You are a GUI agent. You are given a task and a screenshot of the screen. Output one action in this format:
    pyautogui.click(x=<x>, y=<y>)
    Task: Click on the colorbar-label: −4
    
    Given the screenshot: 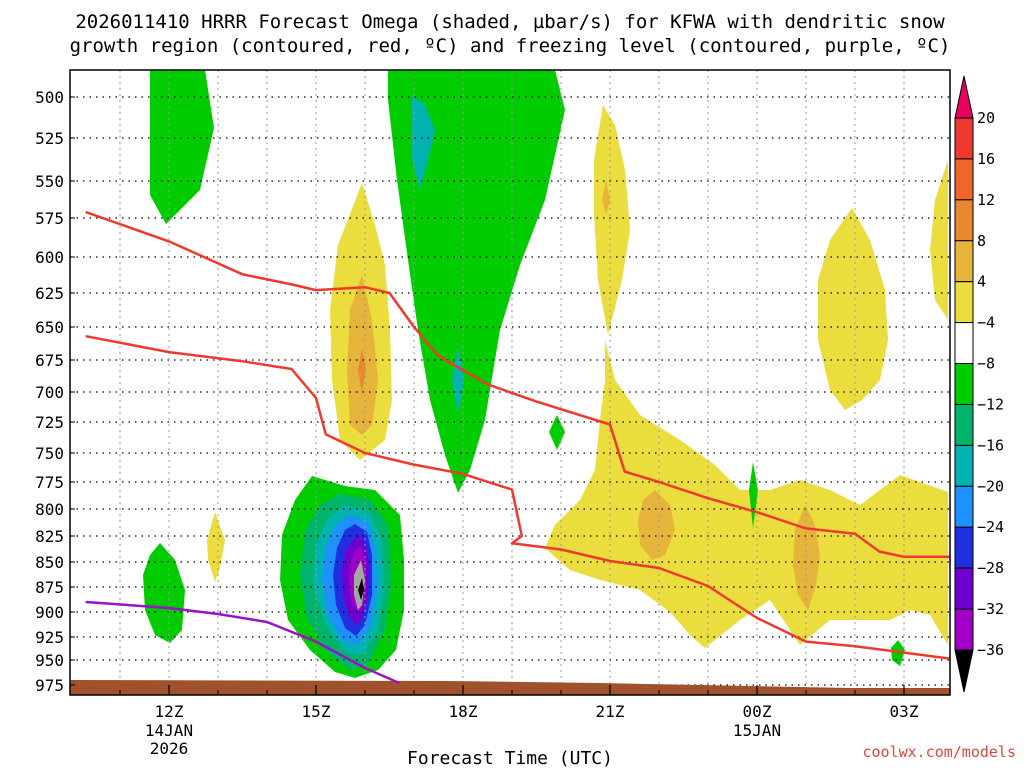 What is the action you would take?
    pyautogui.click(x=986, y=323)
    